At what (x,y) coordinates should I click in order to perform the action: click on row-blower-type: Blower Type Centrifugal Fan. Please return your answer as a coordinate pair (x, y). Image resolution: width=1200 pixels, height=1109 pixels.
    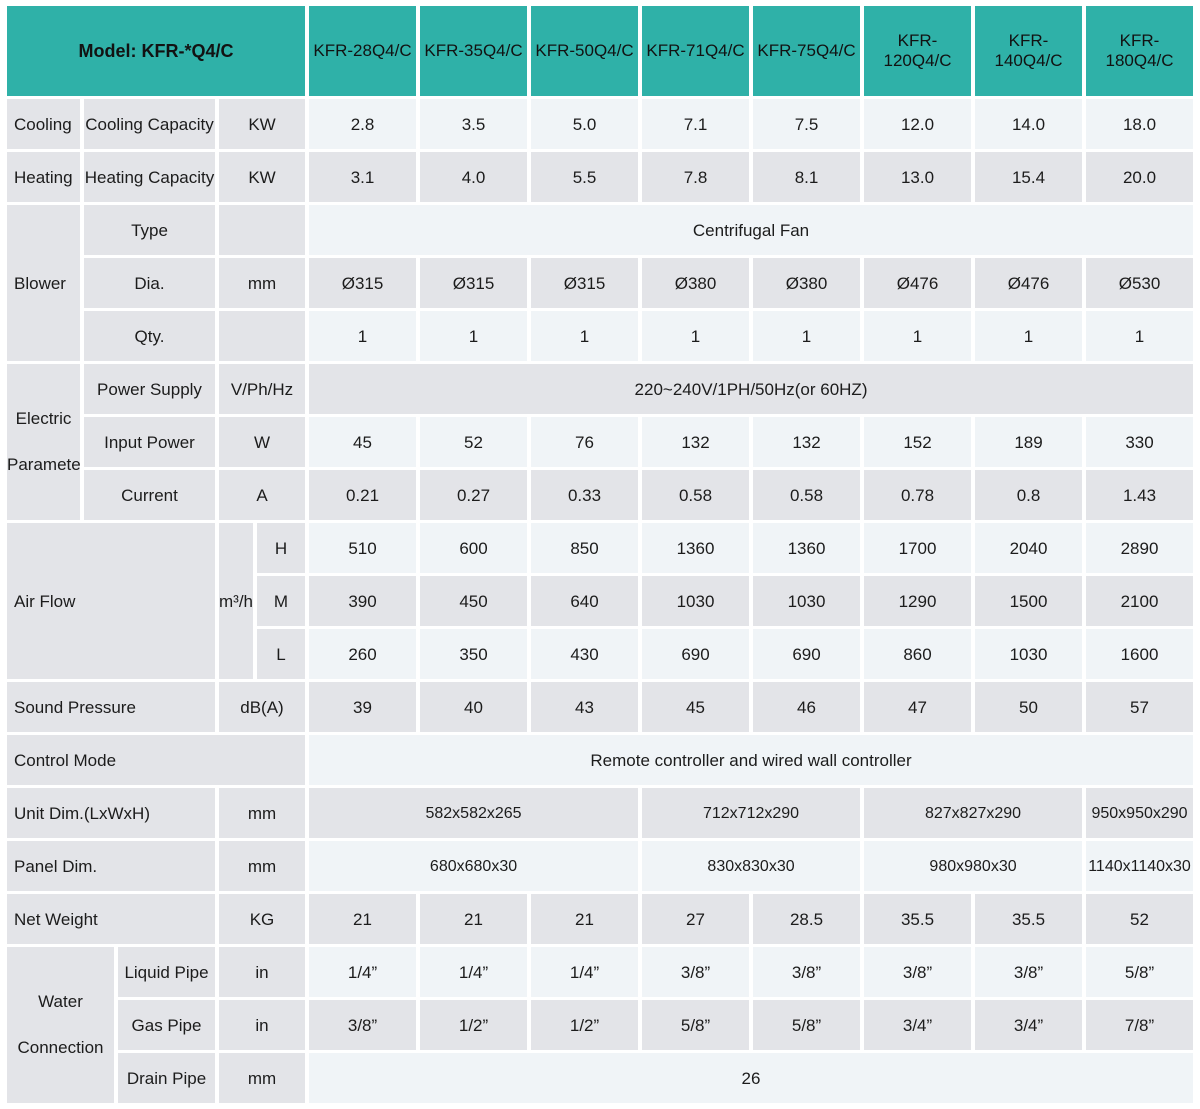
    Looking at the image, I should click on (600, 283).